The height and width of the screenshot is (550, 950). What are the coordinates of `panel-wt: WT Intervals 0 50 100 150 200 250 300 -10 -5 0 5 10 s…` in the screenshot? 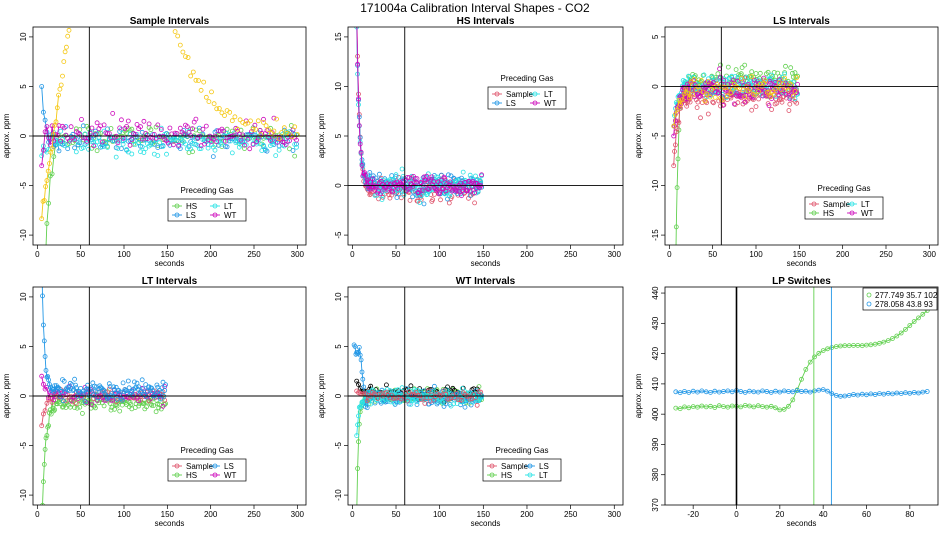 It's located at (470, 402).